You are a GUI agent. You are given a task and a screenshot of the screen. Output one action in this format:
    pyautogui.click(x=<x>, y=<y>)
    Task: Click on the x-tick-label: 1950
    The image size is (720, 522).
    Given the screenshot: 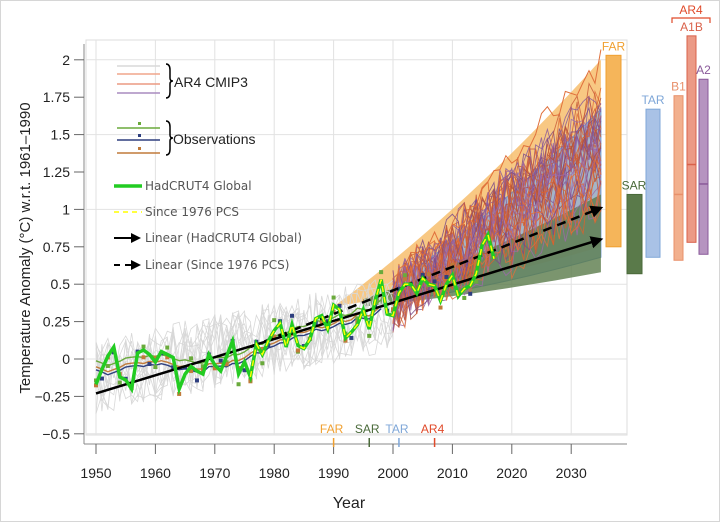 What is the action you would take?
    pyautogui.click(x=95, y=473)
    